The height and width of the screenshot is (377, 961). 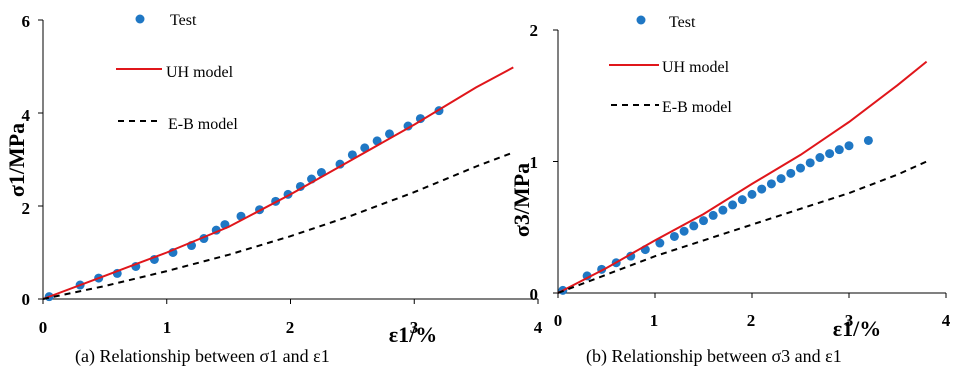 What do you see at coordinates (714, 356) in the screenshot?
I see `panel-caption: (b) Relationship between σ3 and ε1` at bounding box center [714, 356].